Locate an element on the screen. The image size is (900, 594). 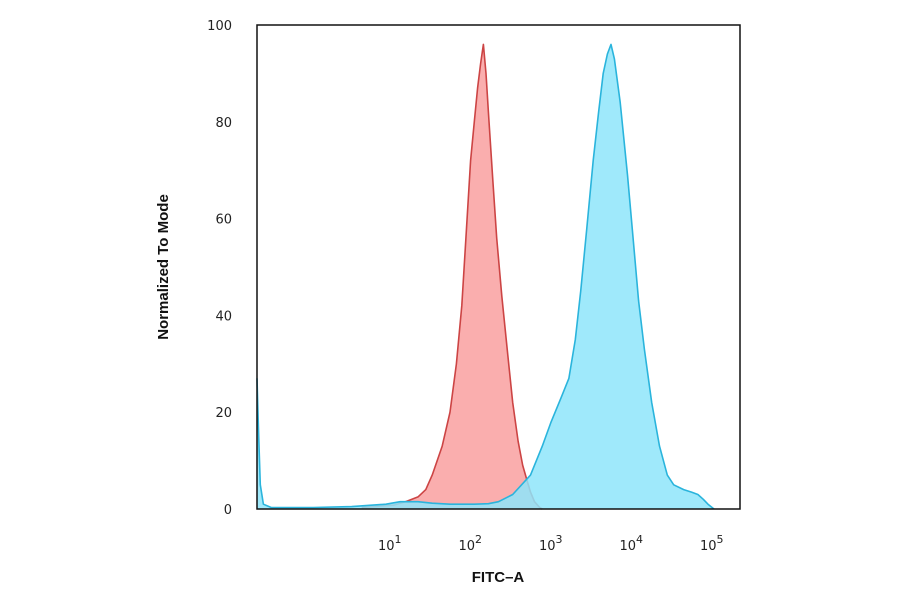
y-axis-title: Normalized To Mode is located at coordinates (163, 267).